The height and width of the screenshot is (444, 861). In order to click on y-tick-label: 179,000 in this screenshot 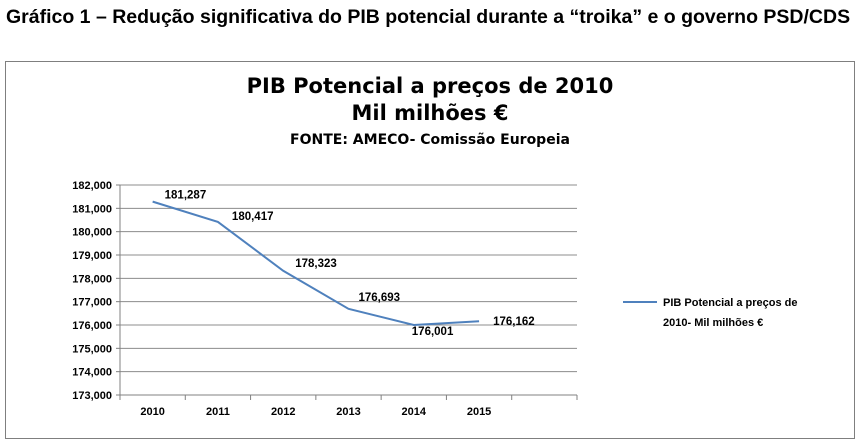, I will do `click(92, 256)`.